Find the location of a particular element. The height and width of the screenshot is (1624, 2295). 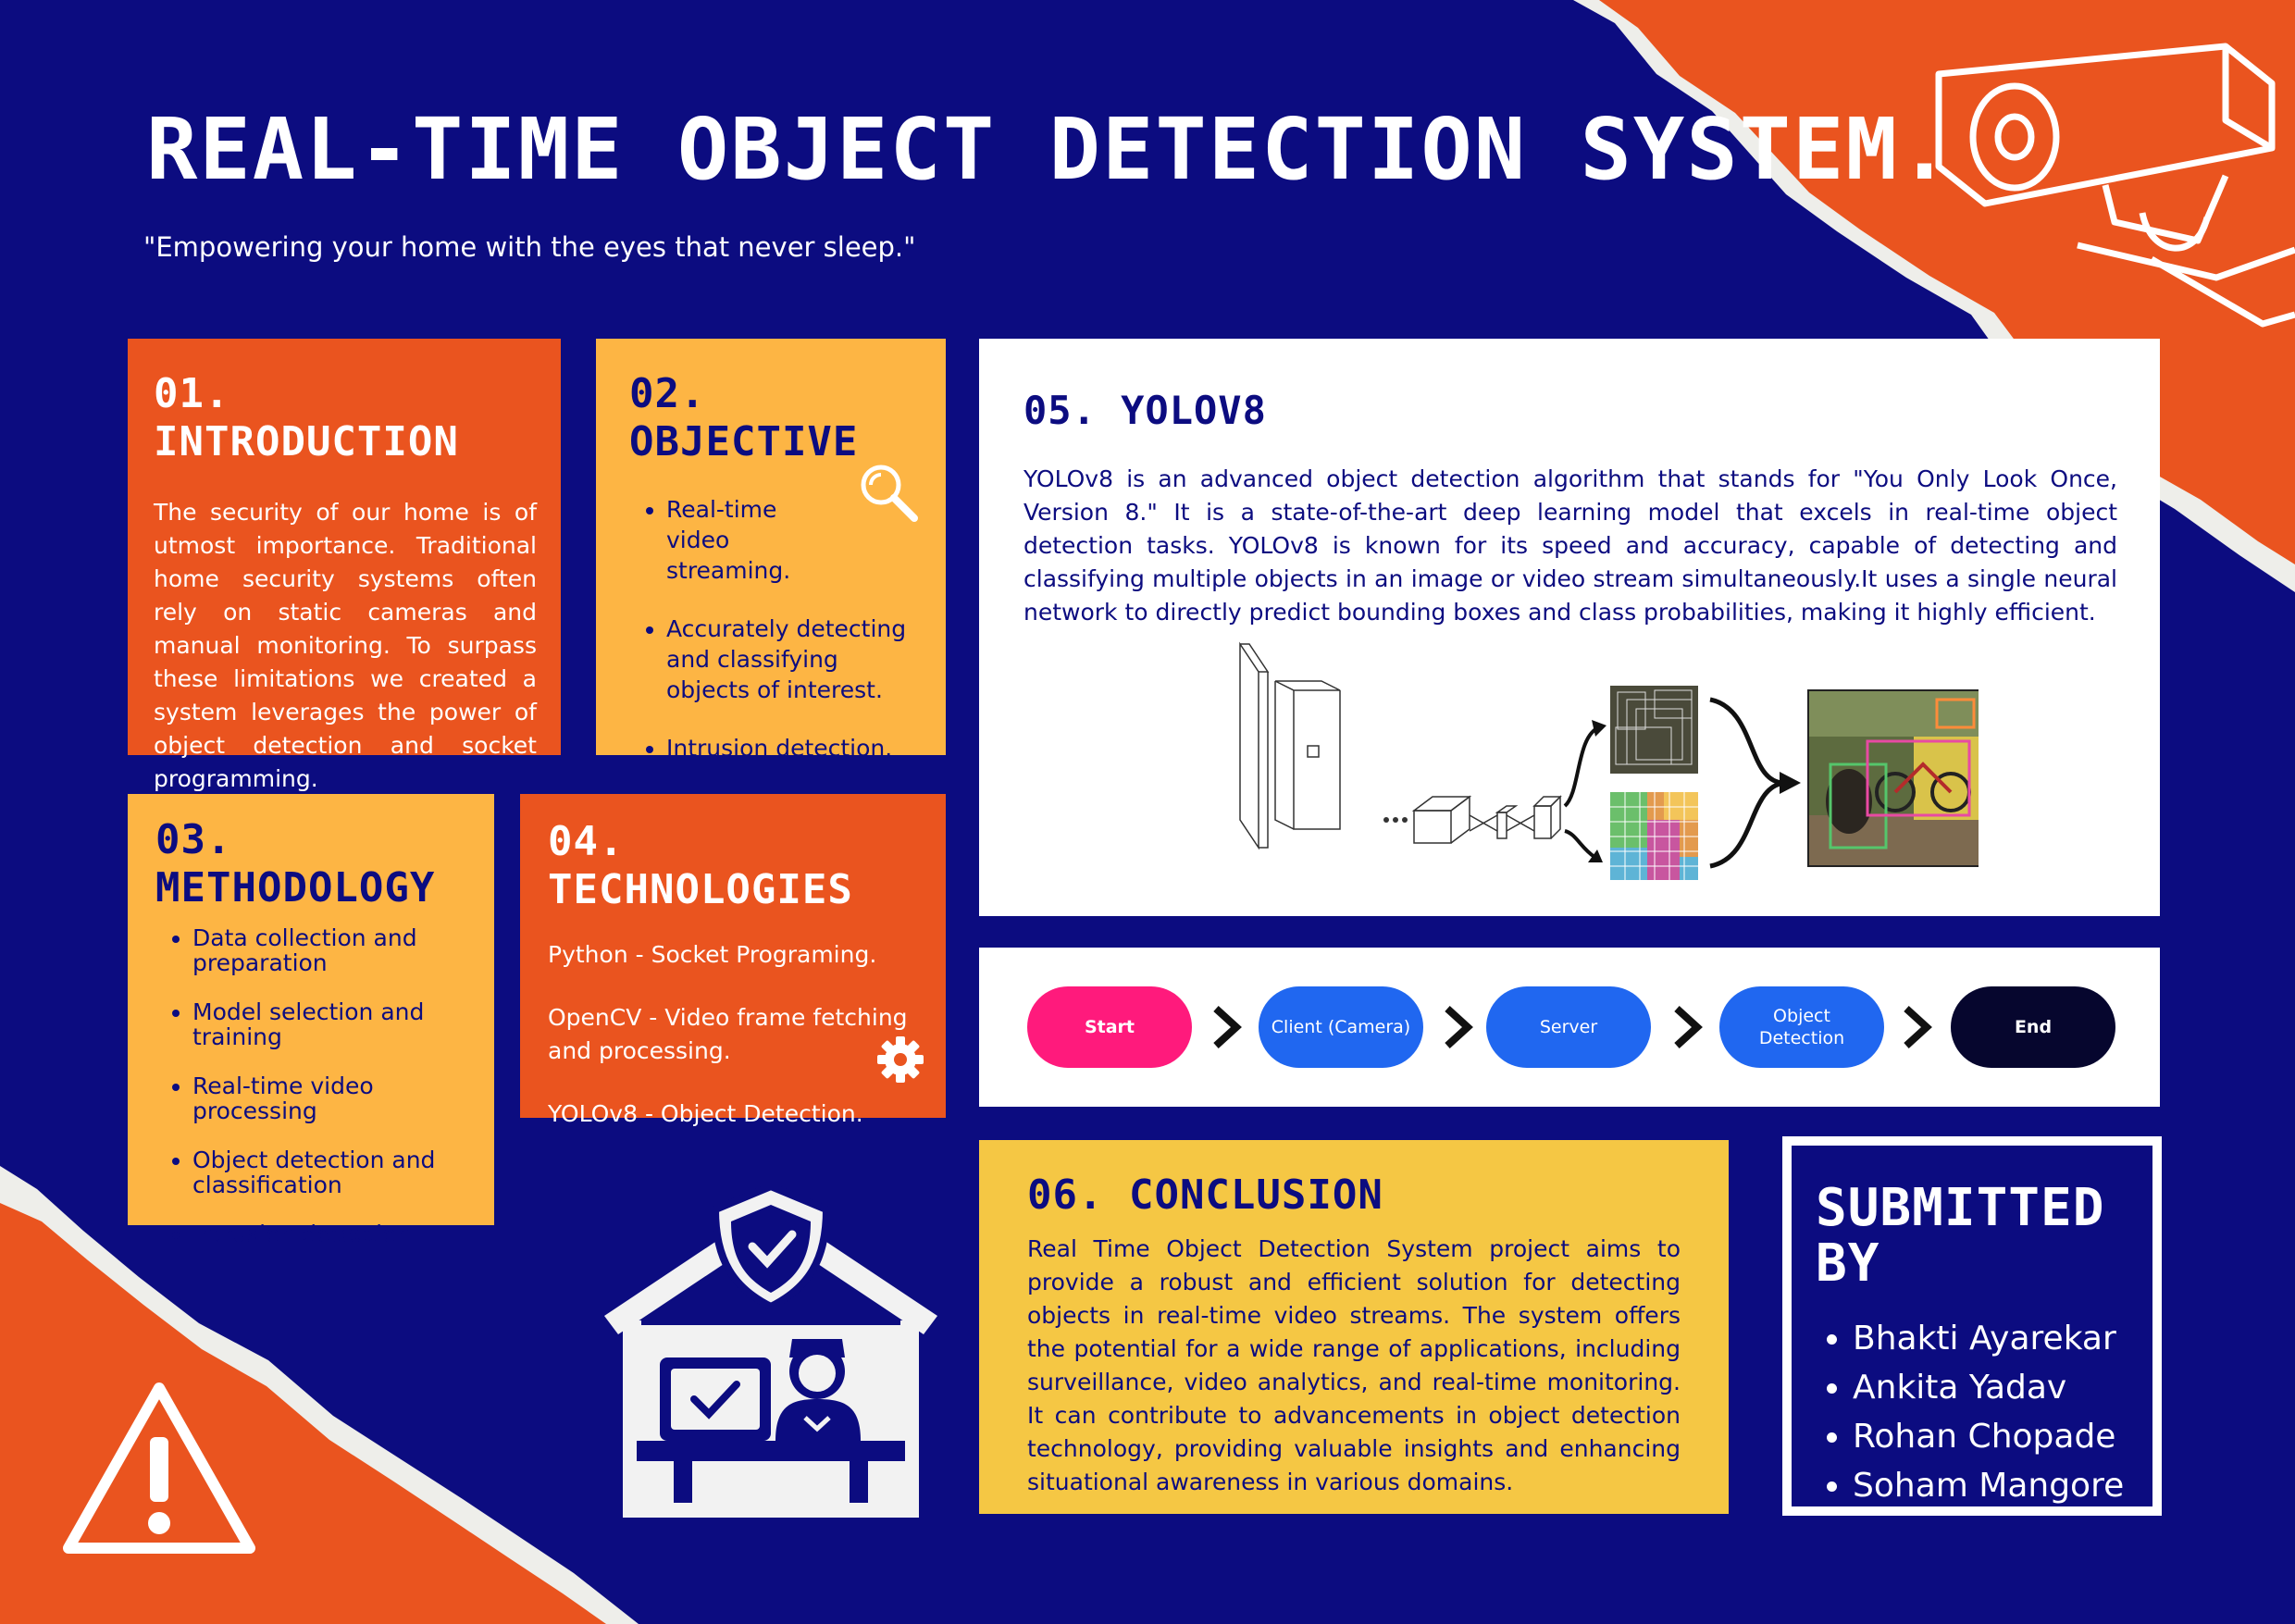

list-item: Model selection and training is located at coordinates (334, 1024).